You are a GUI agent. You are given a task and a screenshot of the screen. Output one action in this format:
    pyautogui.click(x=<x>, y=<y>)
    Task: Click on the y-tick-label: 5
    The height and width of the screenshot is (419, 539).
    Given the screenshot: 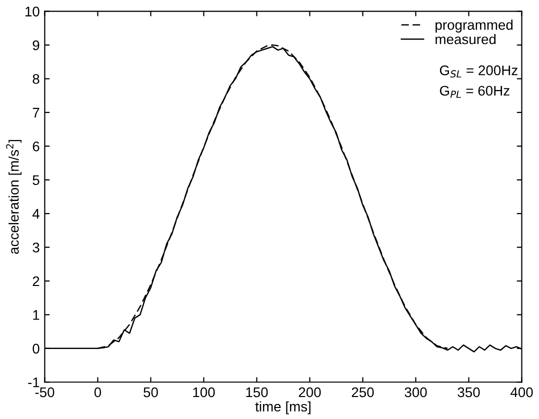 What is the action you would take?
    pyautogui.click(x=36, y=180)
    